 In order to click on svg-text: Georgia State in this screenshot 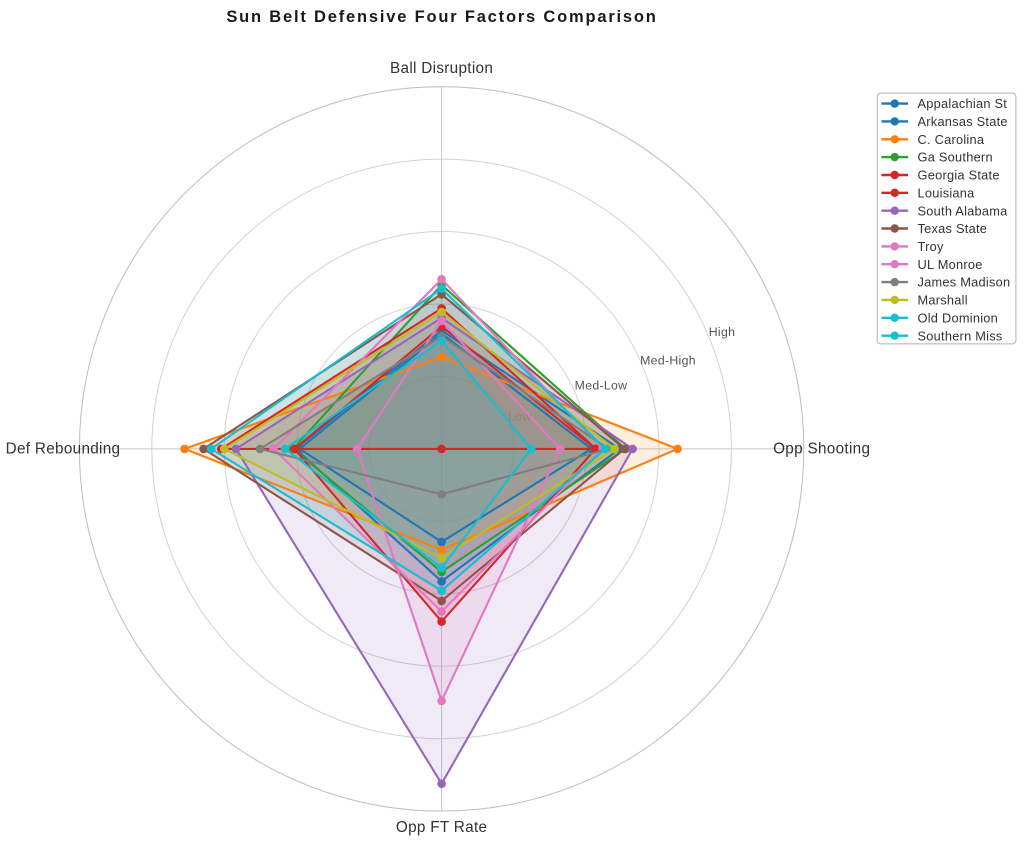, I will do `click(959, 175)`.